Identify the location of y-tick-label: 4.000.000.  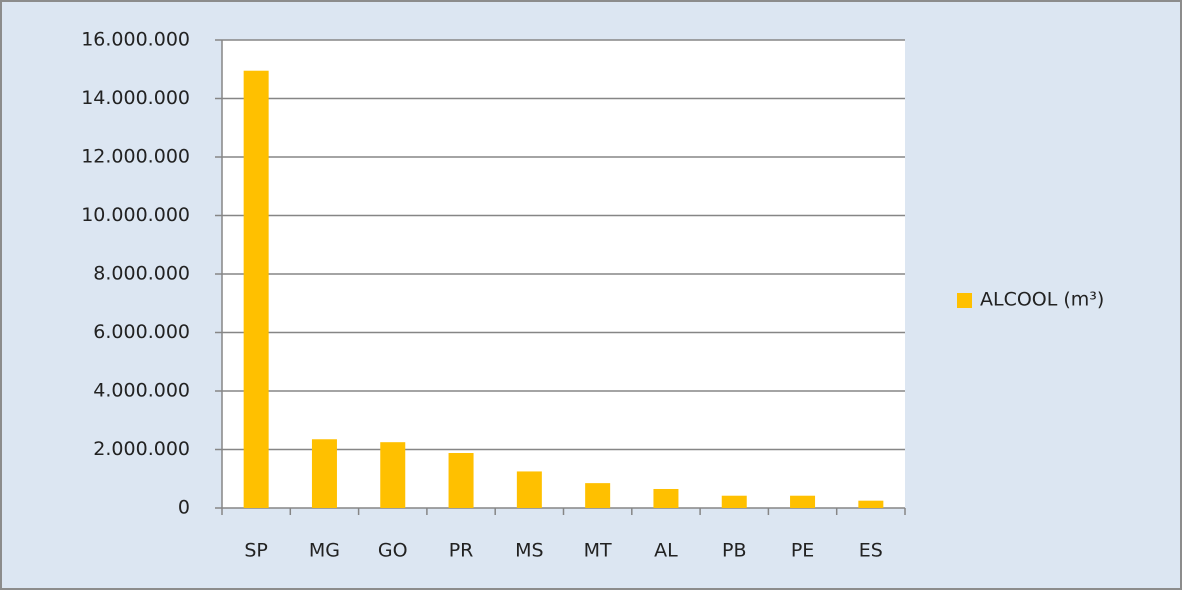
(141, 391).